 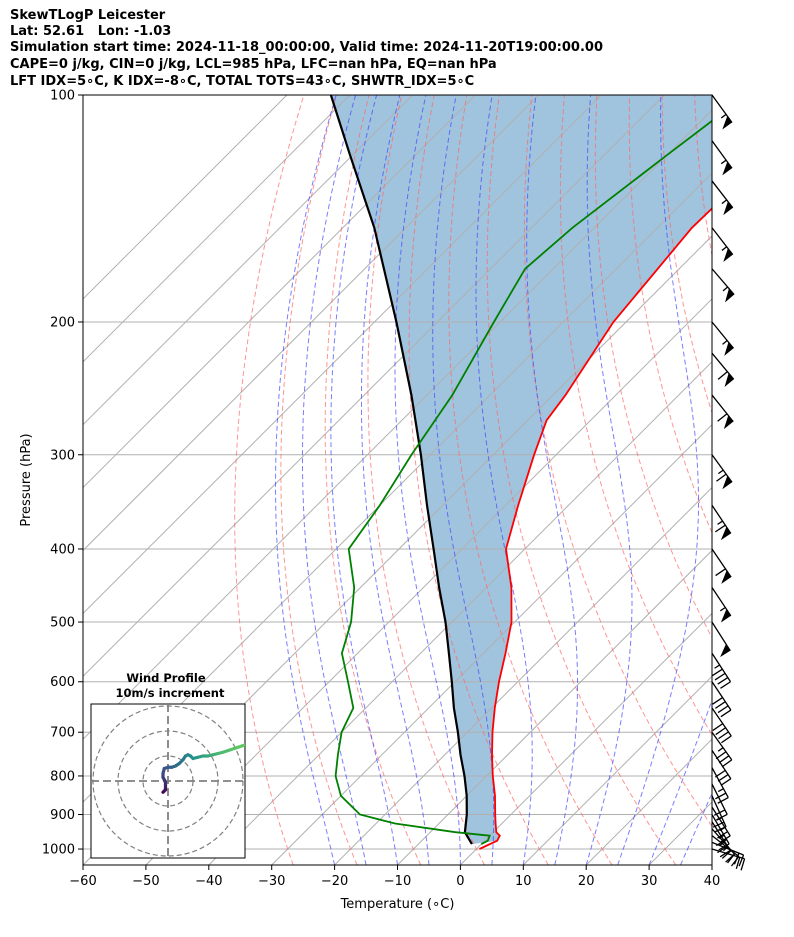 What do you see at coordinates (58, 850) in the screenshot?
I see `y-tick-label: 1000` at bounding box center [58, 850].